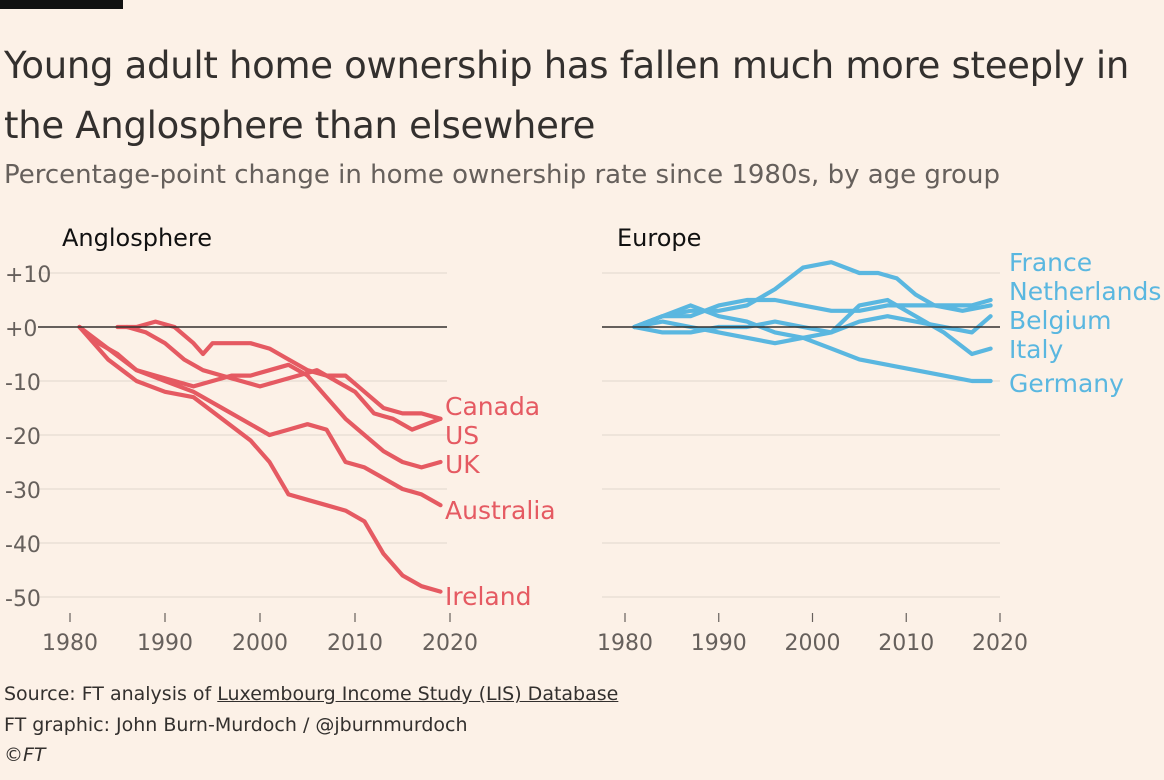  Describe the element at coordinates (812, 324) in the screenshot. I see `series-line-belgium` at that location.